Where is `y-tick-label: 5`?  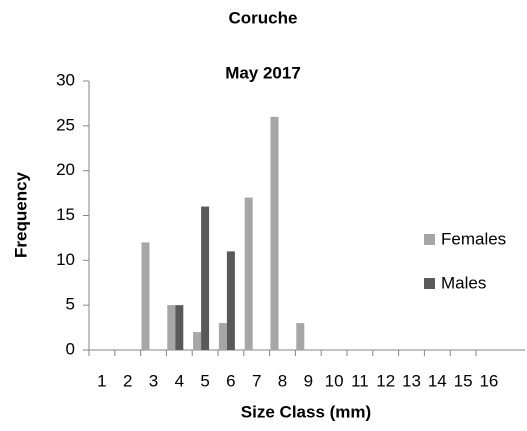
y-tick-label: 5 is located at coordinates (70, 304).